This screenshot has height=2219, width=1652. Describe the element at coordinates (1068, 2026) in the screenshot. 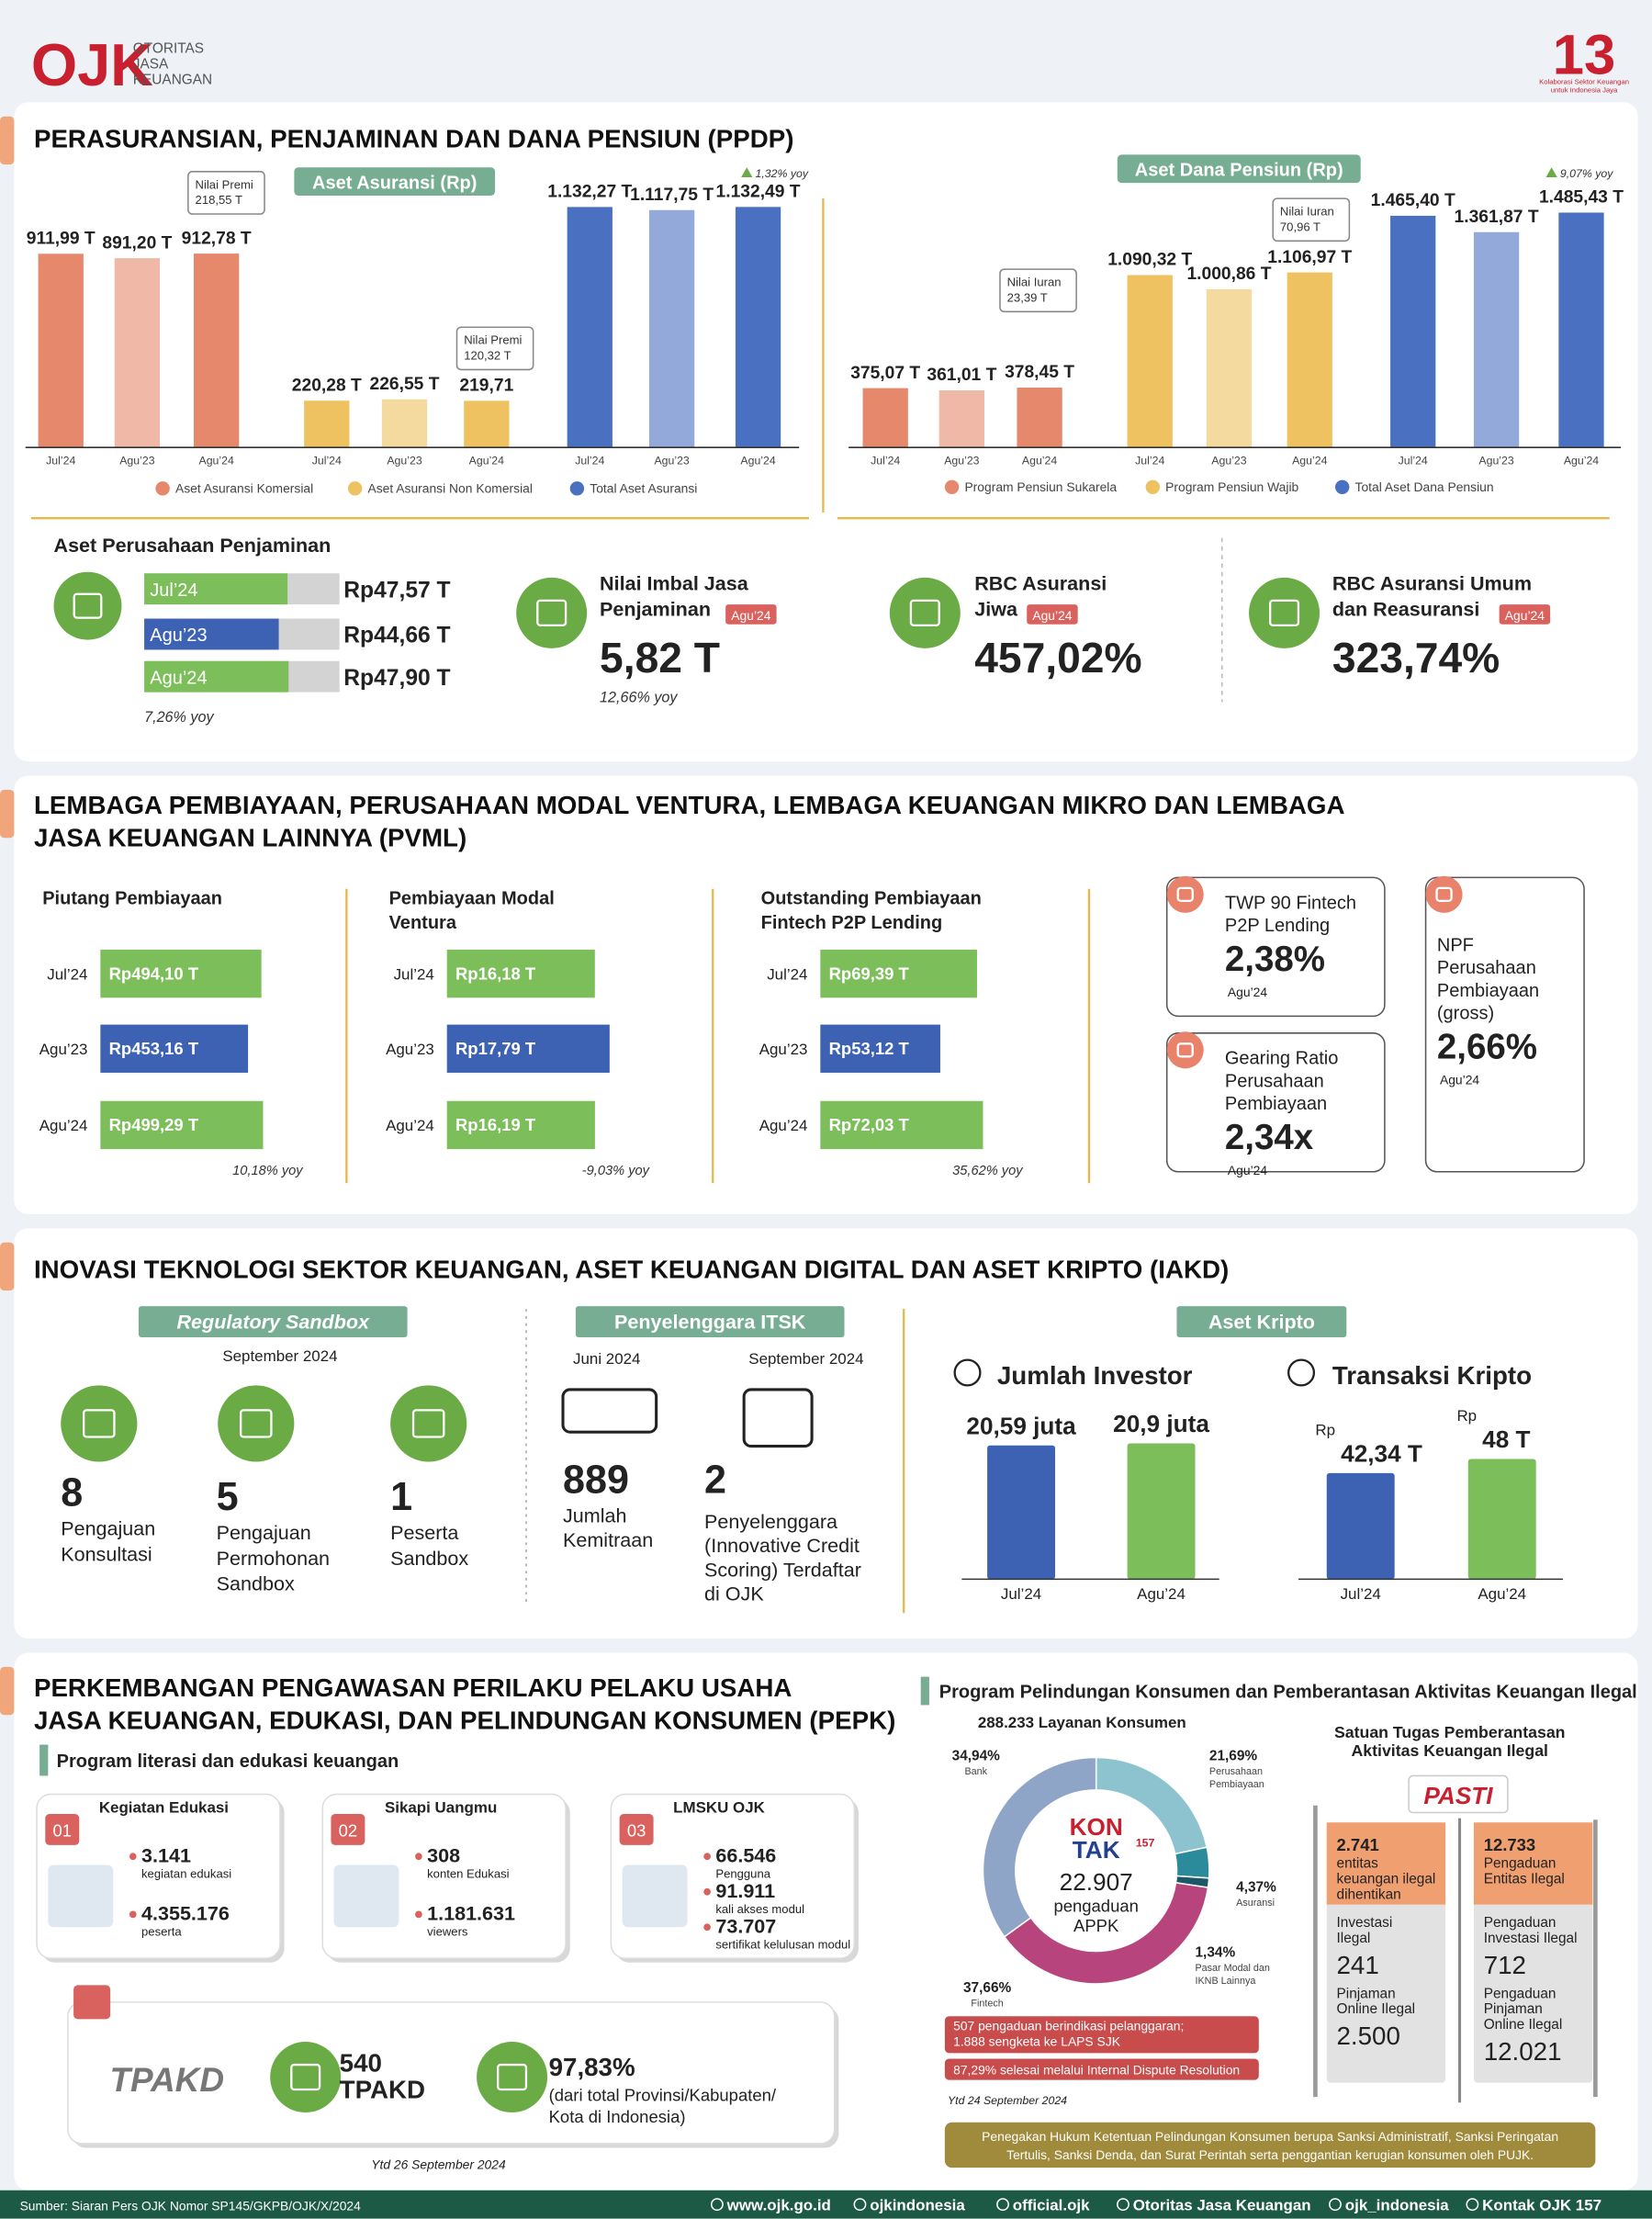

I see `label: 507 pengaduan berindikasi pelanggaran;` at that location.